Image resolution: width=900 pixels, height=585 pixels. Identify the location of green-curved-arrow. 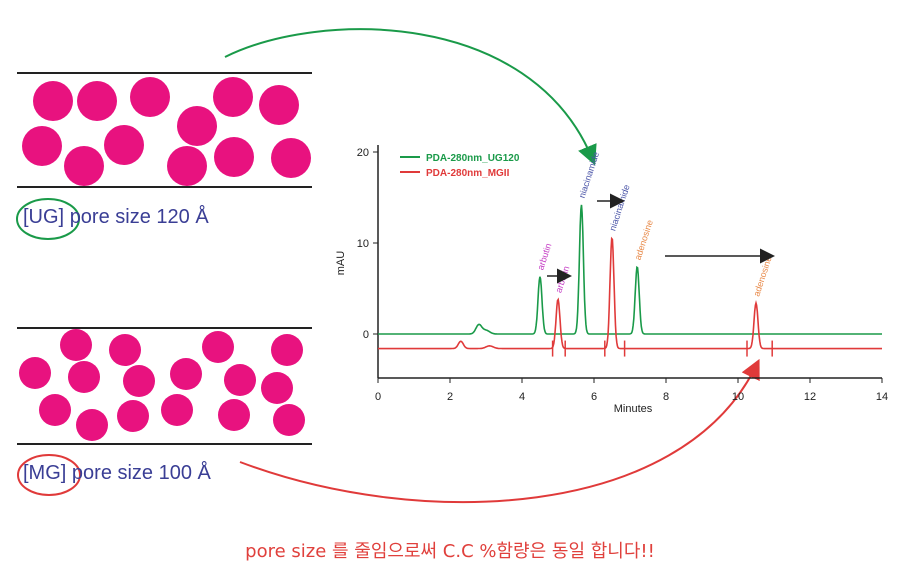
(410, 97).